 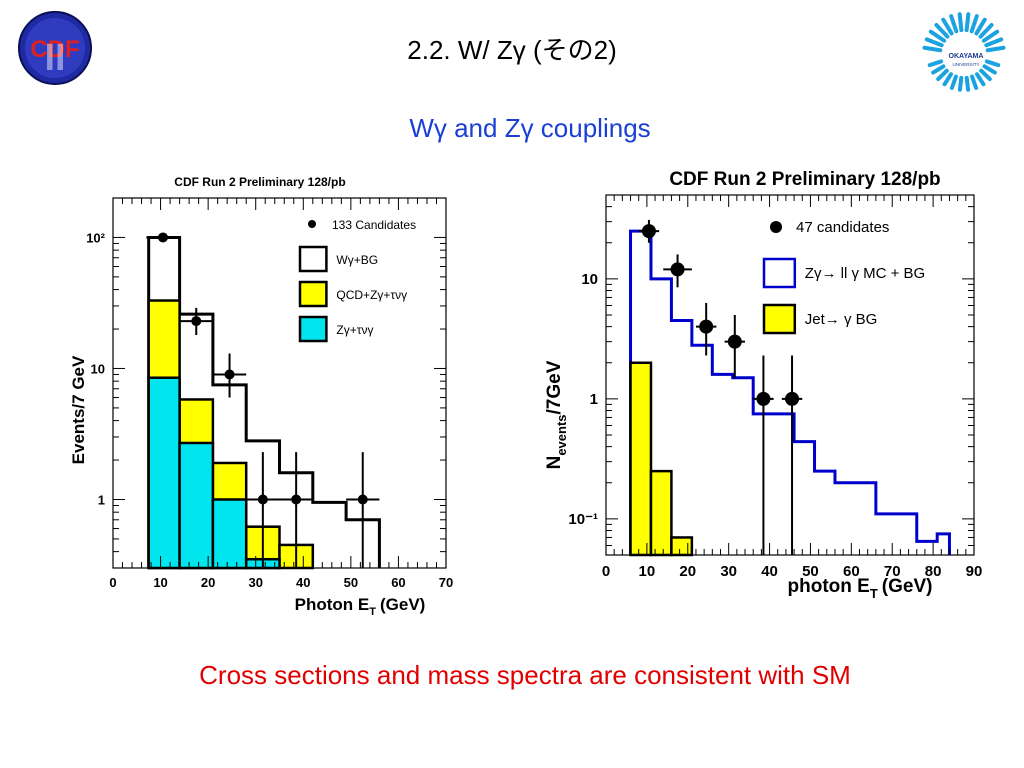 I want to click on chart-right-xtick-label: 10, so click(x=647, y=571).